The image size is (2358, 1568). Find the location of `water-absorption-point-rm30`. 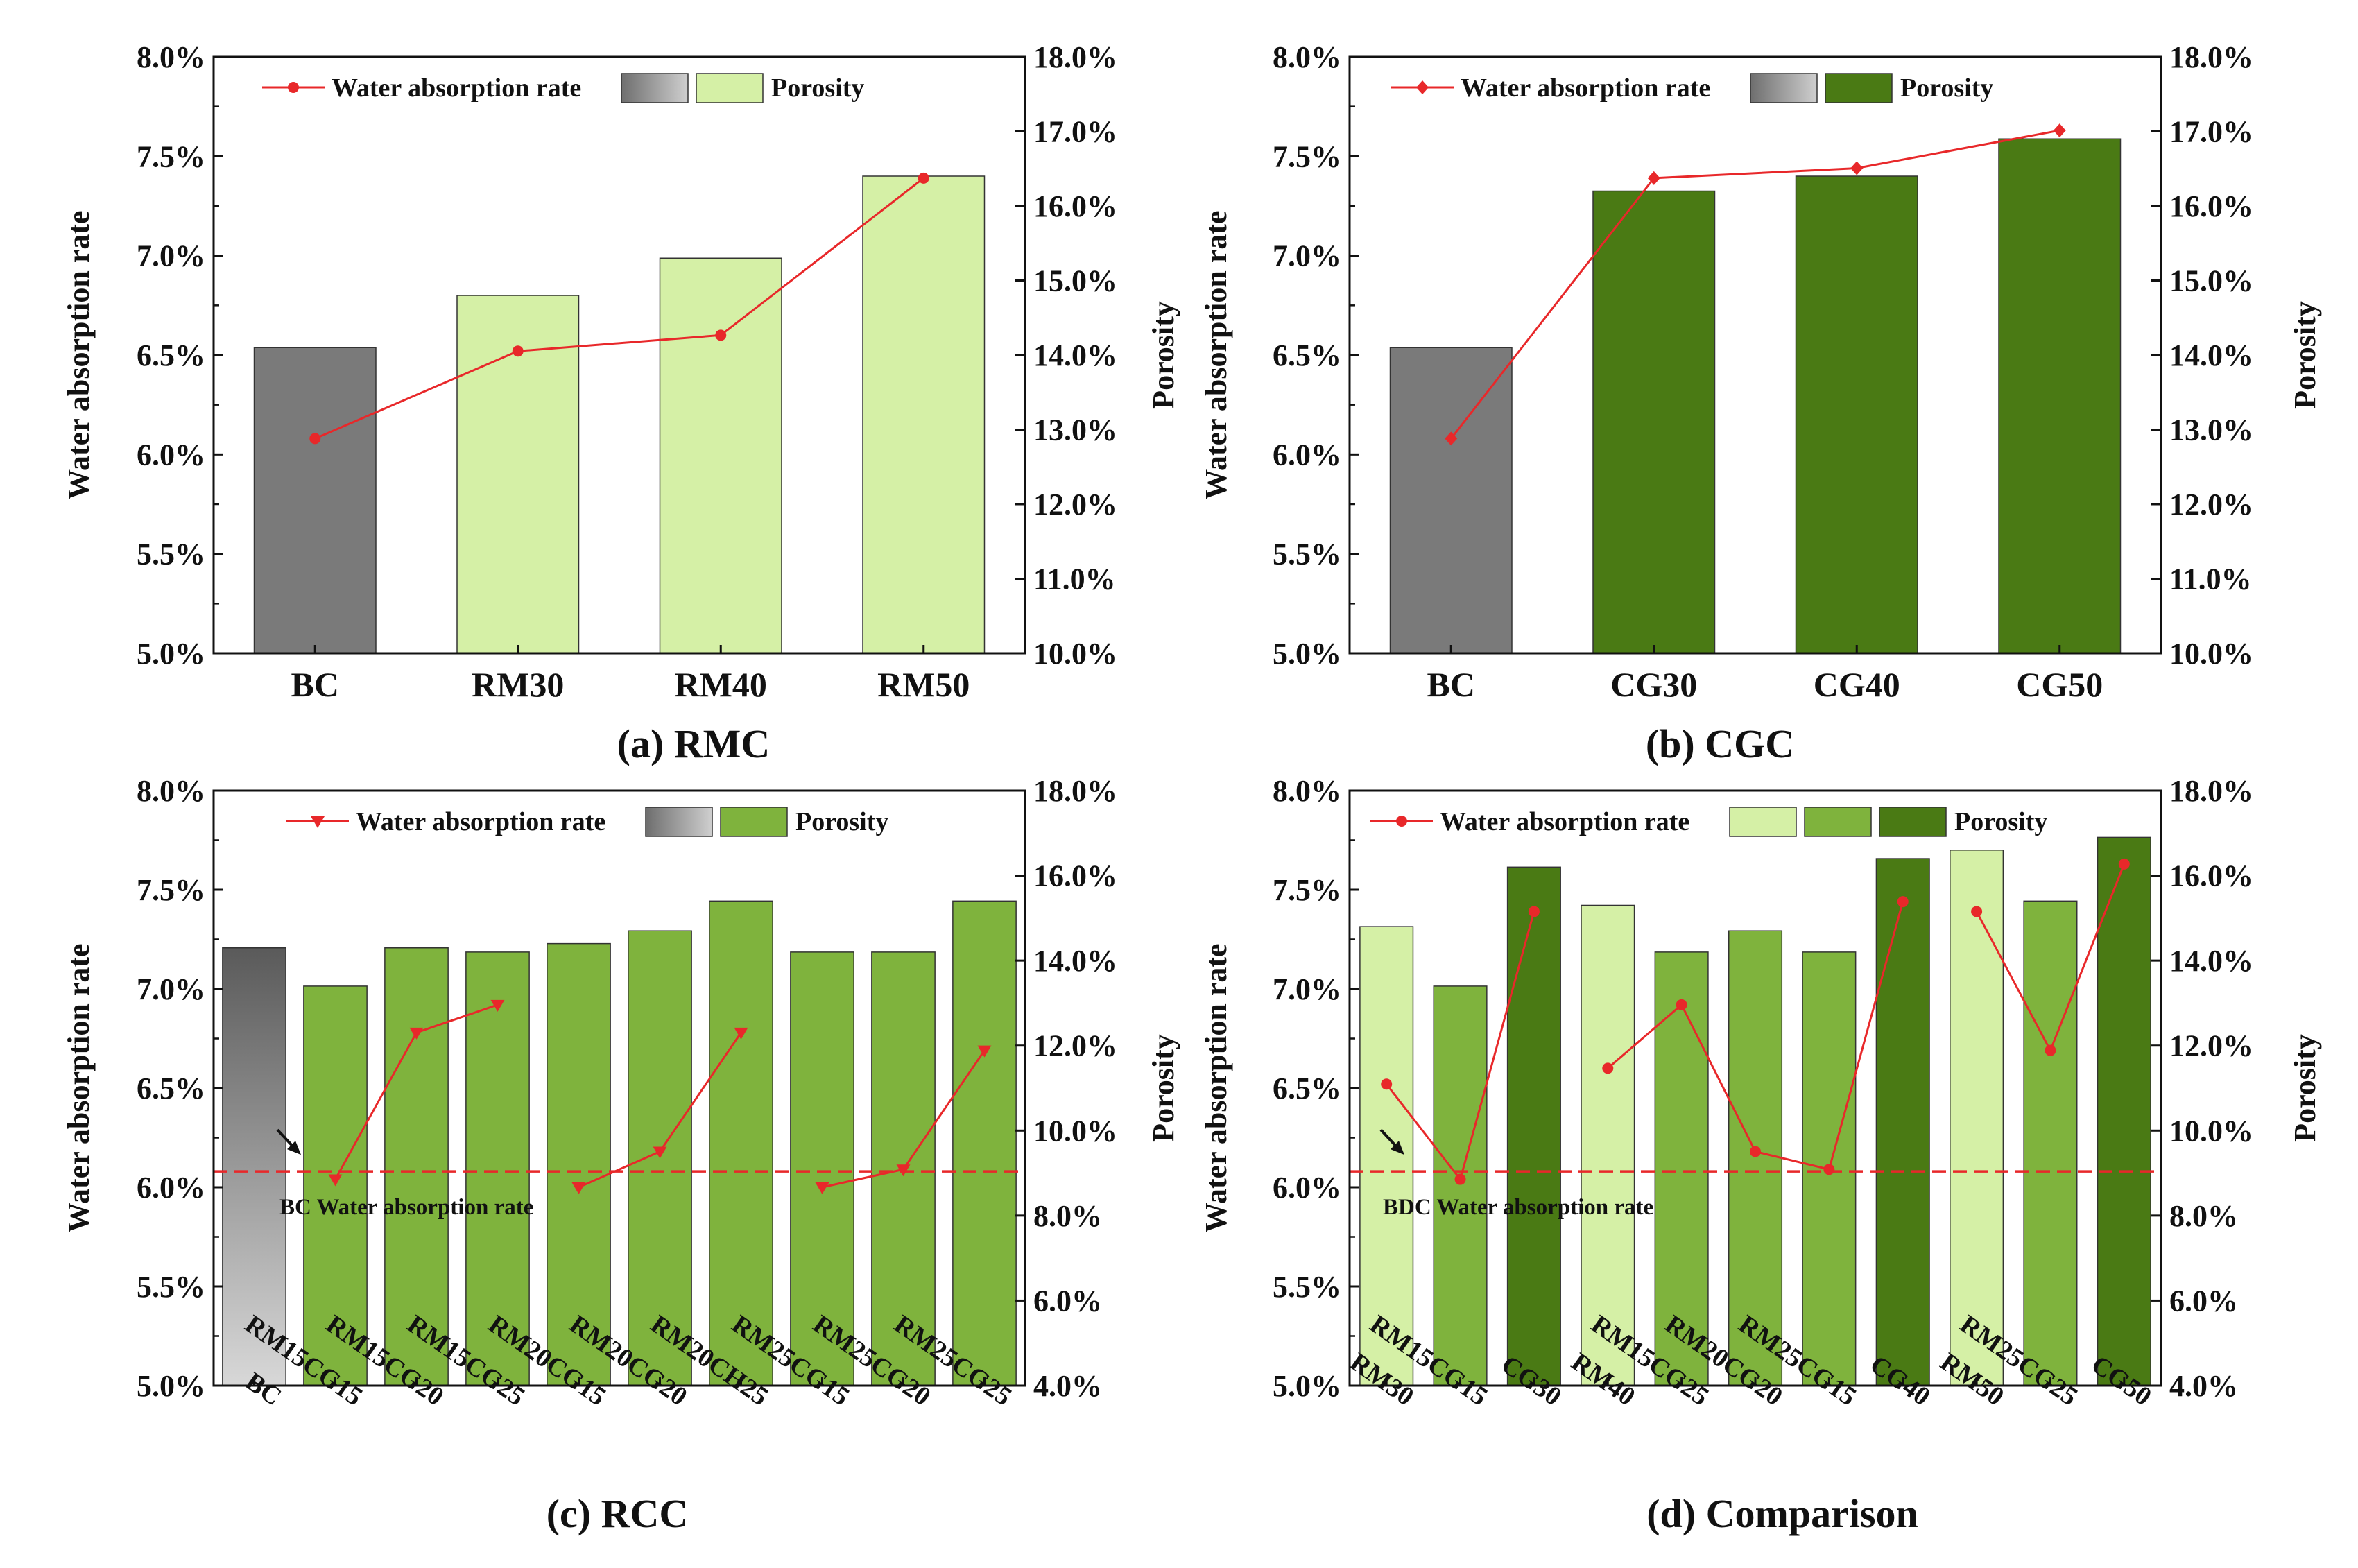

water-absorption-point-rm30 is located at coordinates (1387, 1084).